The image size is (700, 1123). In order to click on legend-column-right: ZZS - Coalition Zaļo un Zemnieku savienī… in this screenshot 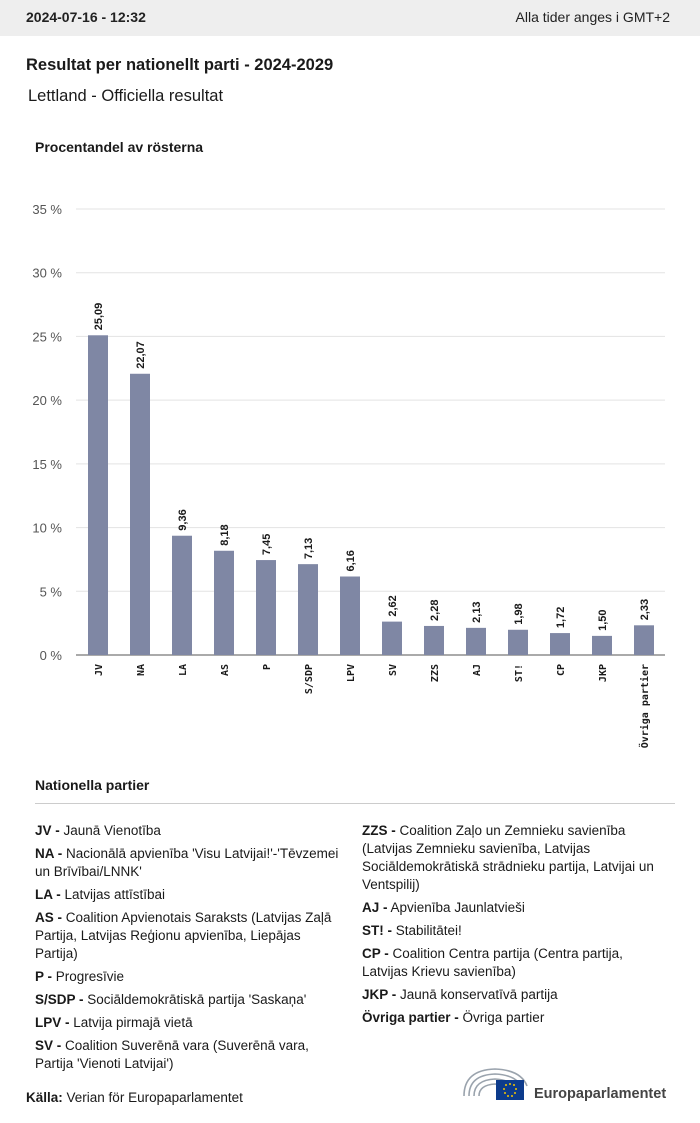, I will do `click(517, 927)`.